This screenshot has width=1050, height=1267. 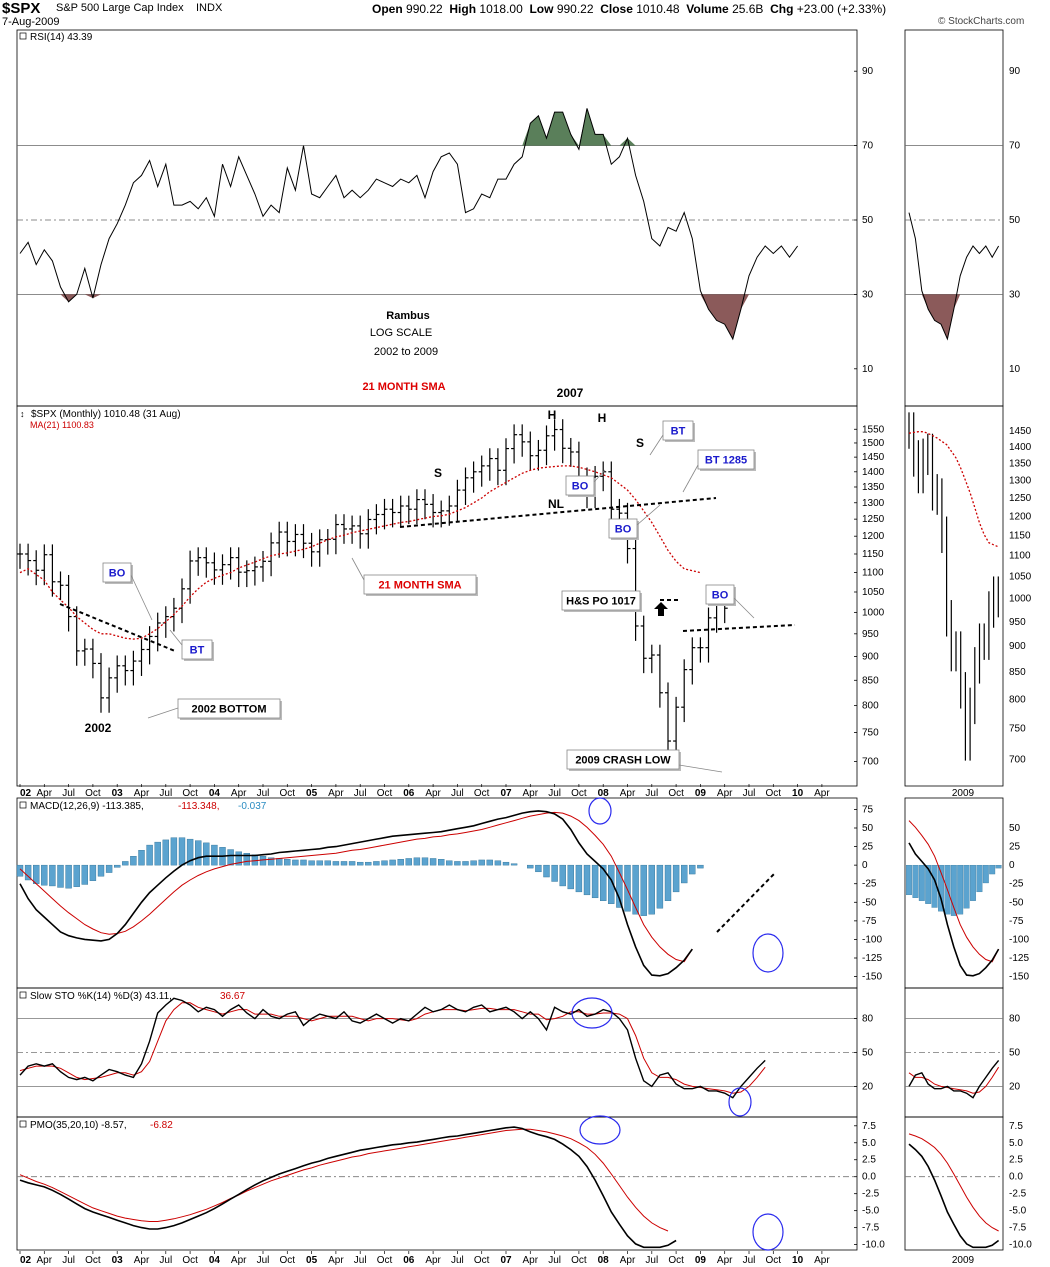 I want to click on price-small-axis-tick: 1300, so click(x=1020, y=480).